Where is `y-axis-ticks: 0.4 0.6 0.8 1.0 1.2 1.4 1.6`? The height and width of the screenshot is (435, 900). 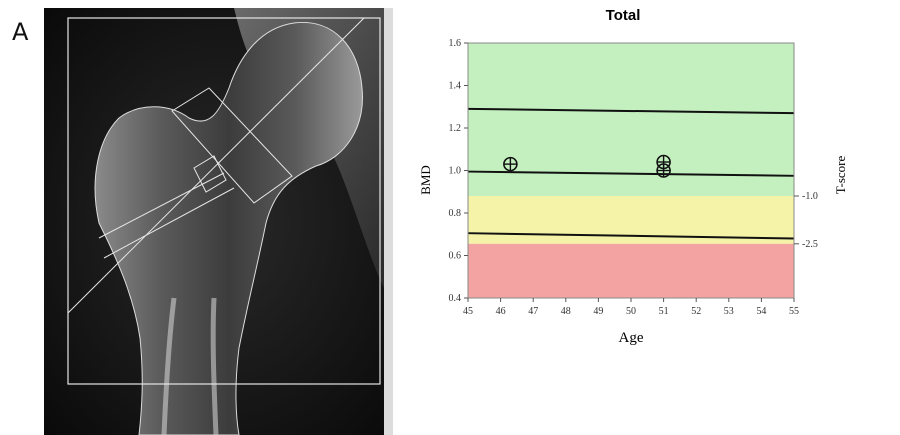
y-axis-ticks: 0.4 0.6 0.8 1.0 1.2 1.4 1.6 is located at coordinates (459, 171).